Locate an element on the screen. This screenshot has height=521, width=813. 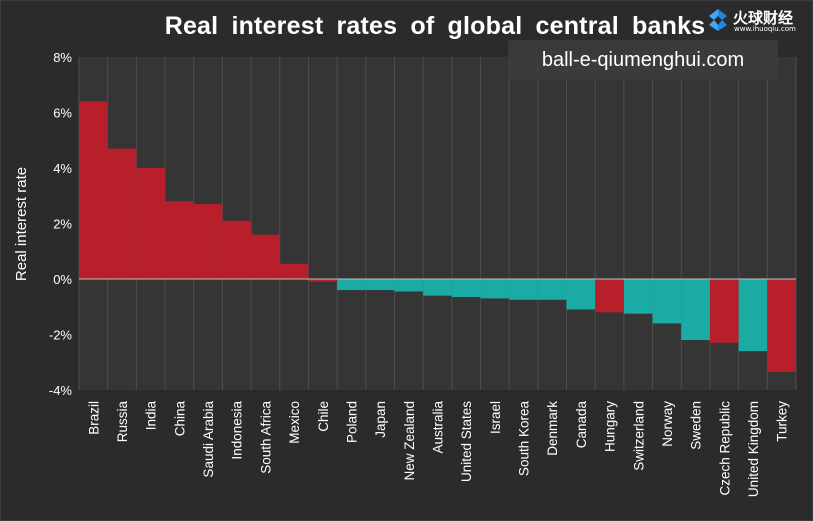
logo-name: 火球财经 is located at coordinates (763, 18).